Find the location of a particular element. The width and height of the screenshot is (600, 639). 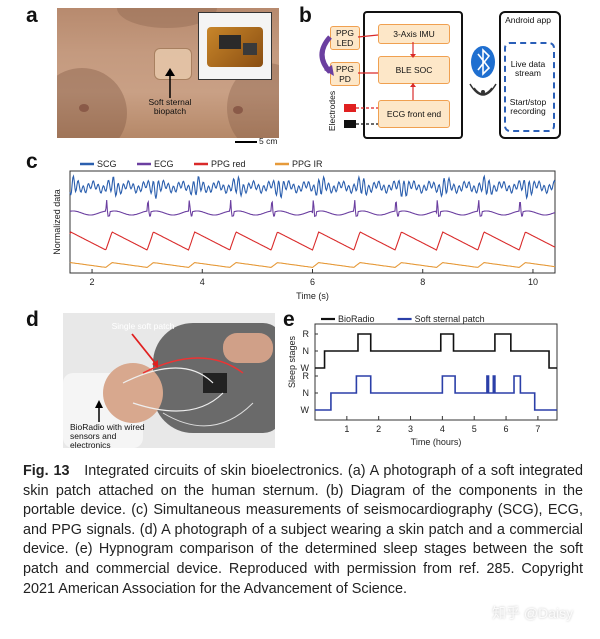

legend-label-bioradio: BioRadio is located at coordinates (356, 319).